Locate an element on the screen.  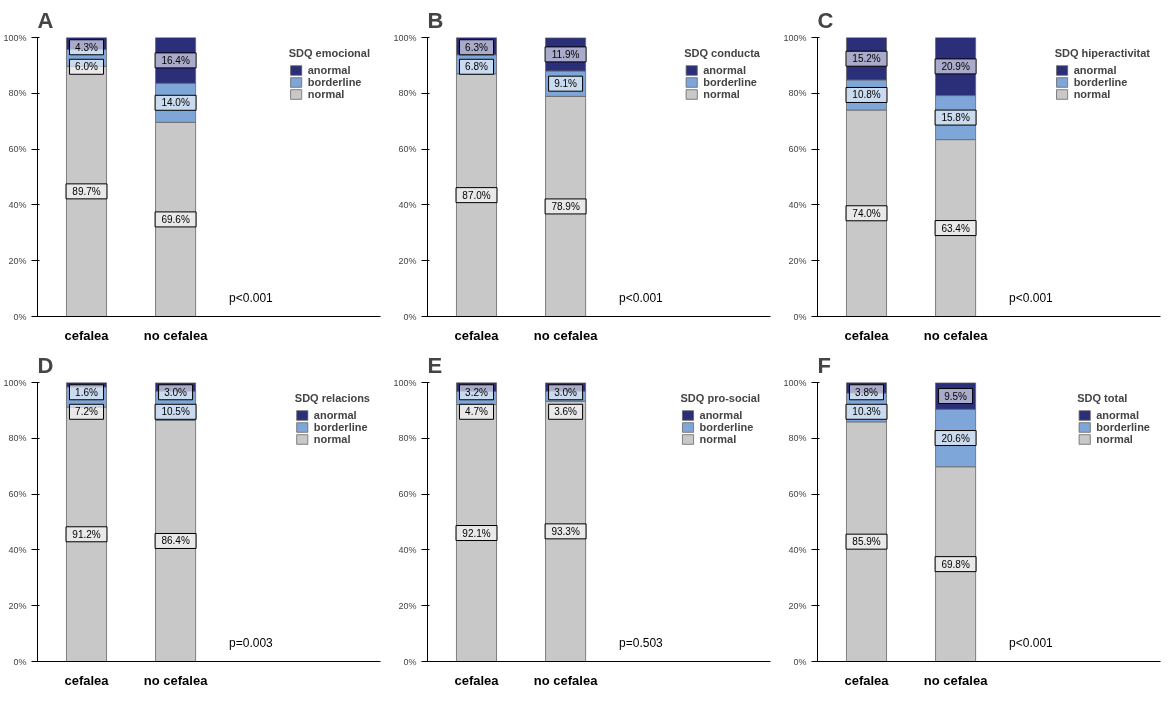
legend-title: SDQ pro-social is located at coordinates (720, 398).